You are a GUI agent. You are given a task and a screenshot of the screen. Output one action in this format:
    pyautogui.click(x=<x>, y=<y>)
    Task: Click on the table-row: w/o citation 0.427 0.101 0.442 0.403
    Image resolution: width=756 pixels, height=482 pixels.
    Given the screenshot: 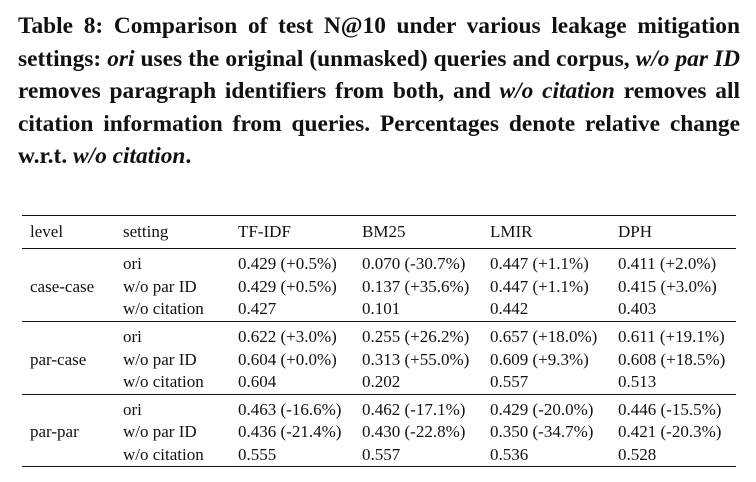 What is the action you would take?
    pyautogui.click(x=379, y=309)
    